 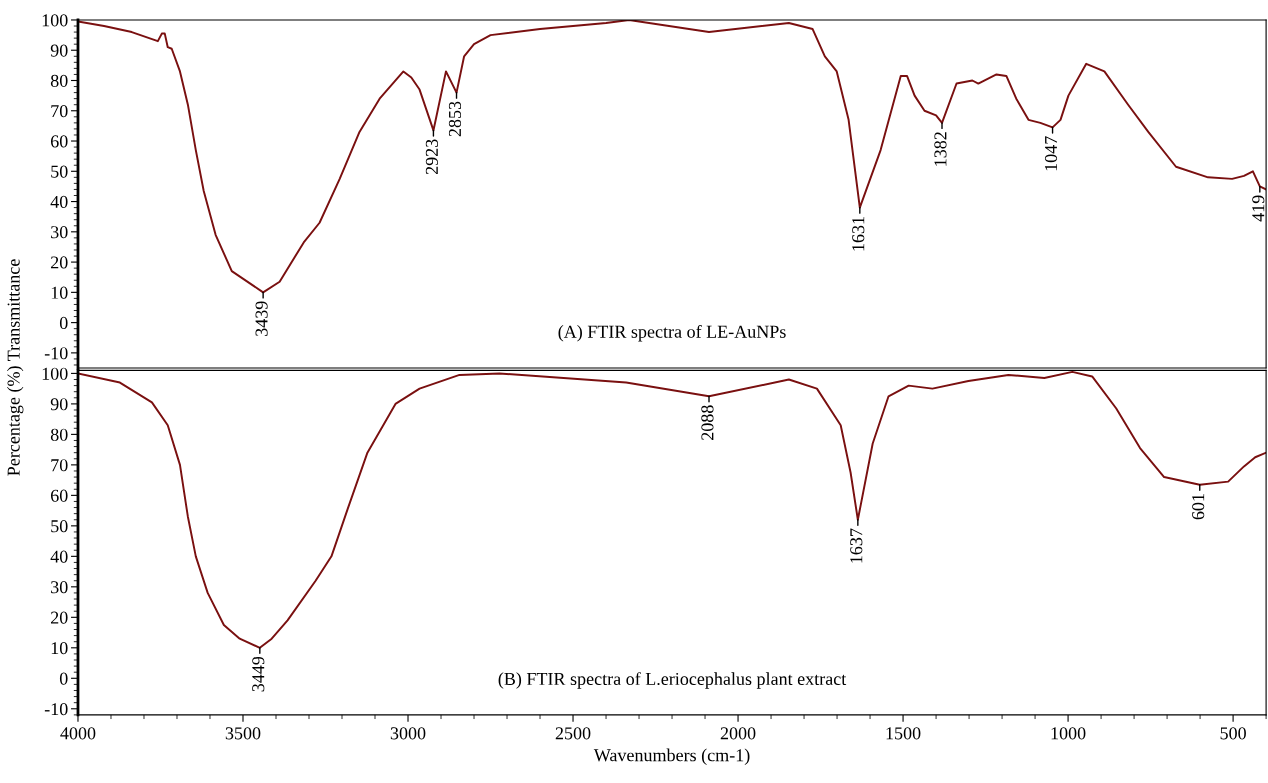 What do you see at coordinates (707, 422) in the screenshot?
I see `annotation: 2088` at bounding box center [707, 422].